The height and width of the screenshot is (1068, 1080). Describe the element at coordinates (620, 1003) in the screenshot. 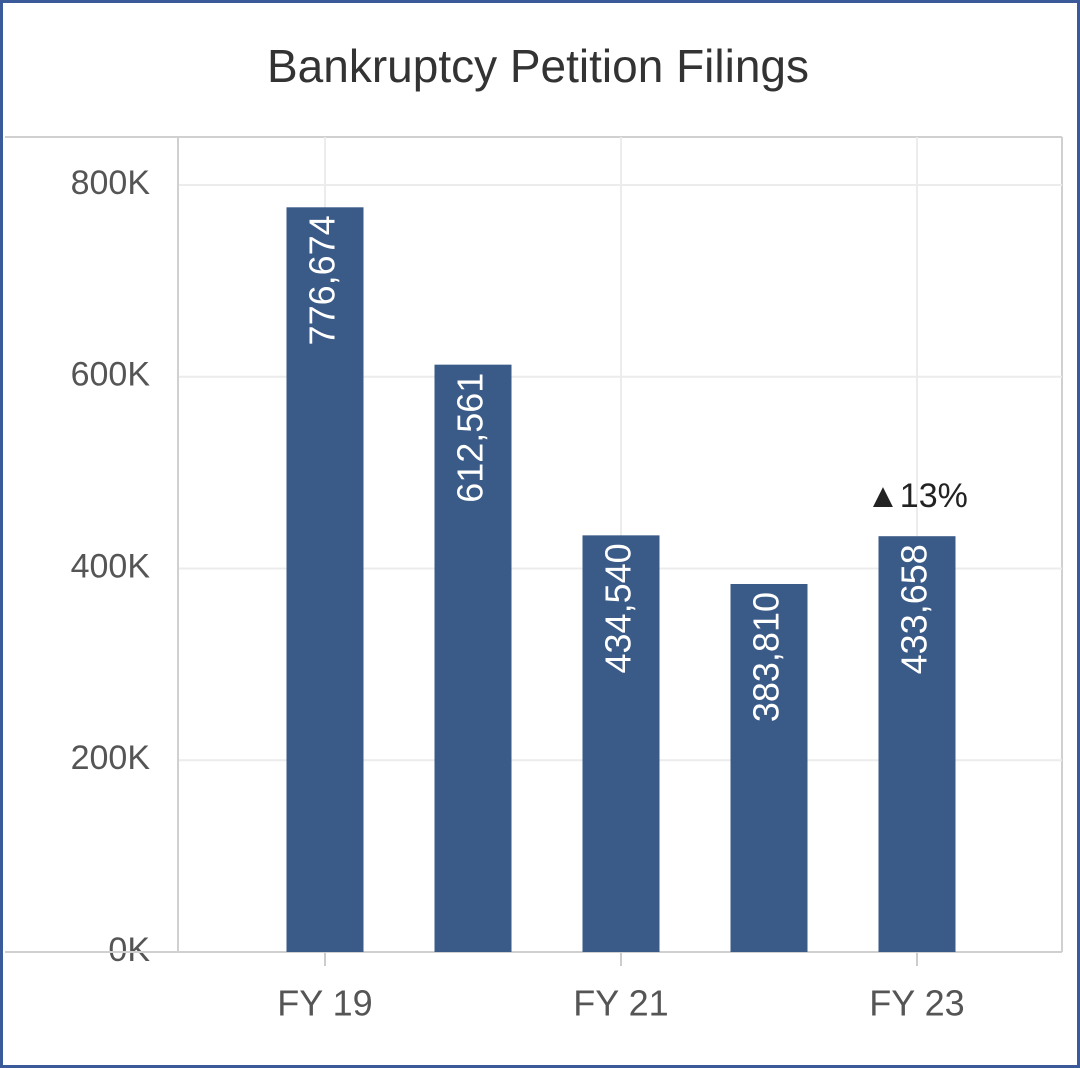

I see `x-tick-label: FY 21` at that location.